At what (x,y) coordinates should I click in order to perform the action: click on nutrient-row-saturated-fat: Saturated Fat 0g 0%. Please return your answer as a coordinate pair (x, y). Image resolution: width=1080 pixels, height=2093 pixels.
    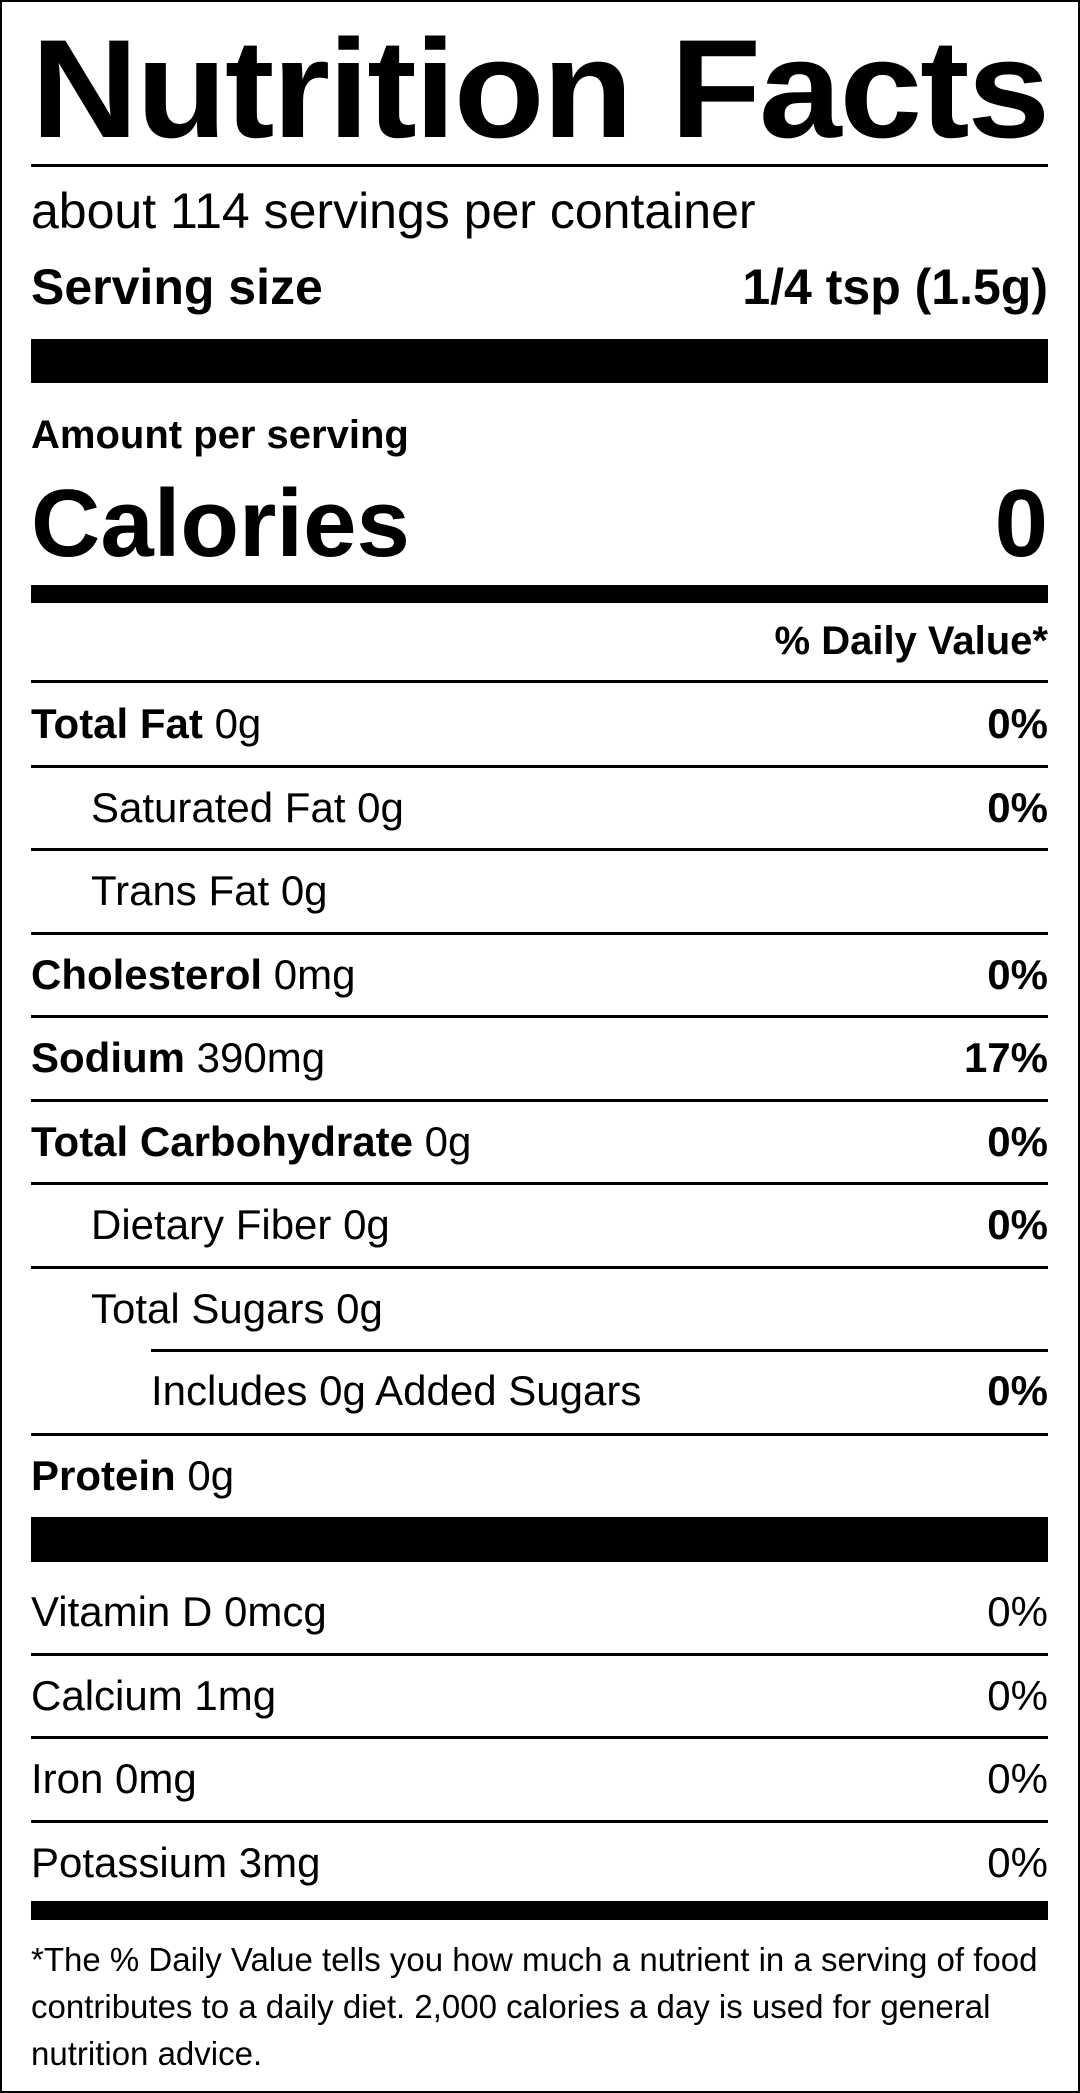
    Looking at the image, I should click on (539, 809).